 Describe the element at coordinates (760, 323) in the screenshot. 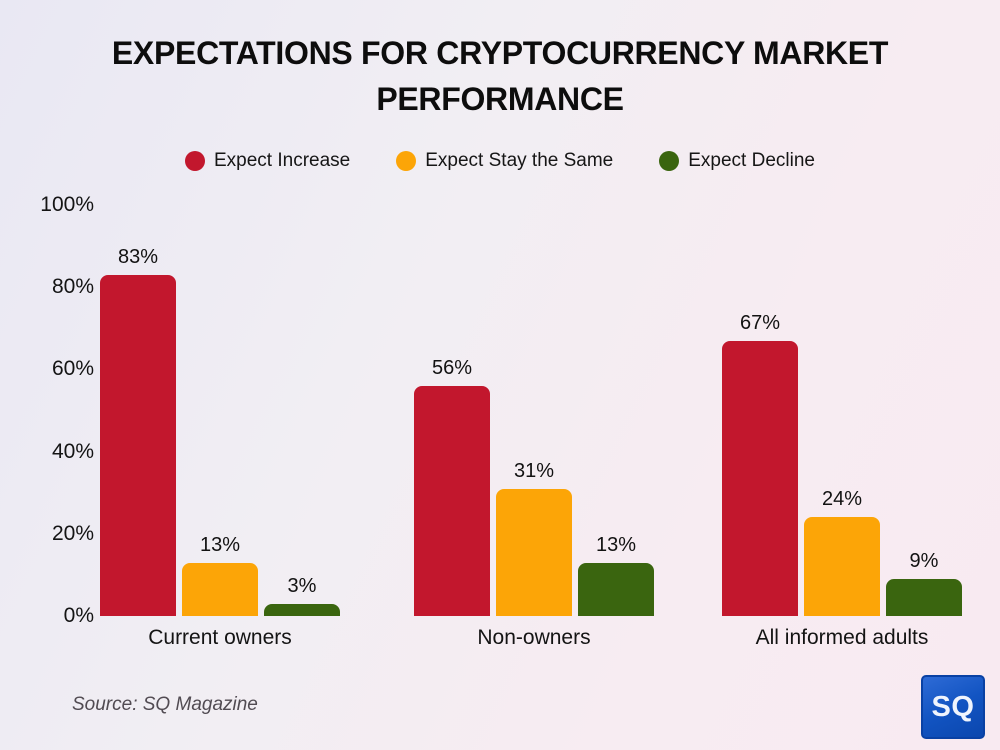

I see `bar-value-label: 67%` at that location.